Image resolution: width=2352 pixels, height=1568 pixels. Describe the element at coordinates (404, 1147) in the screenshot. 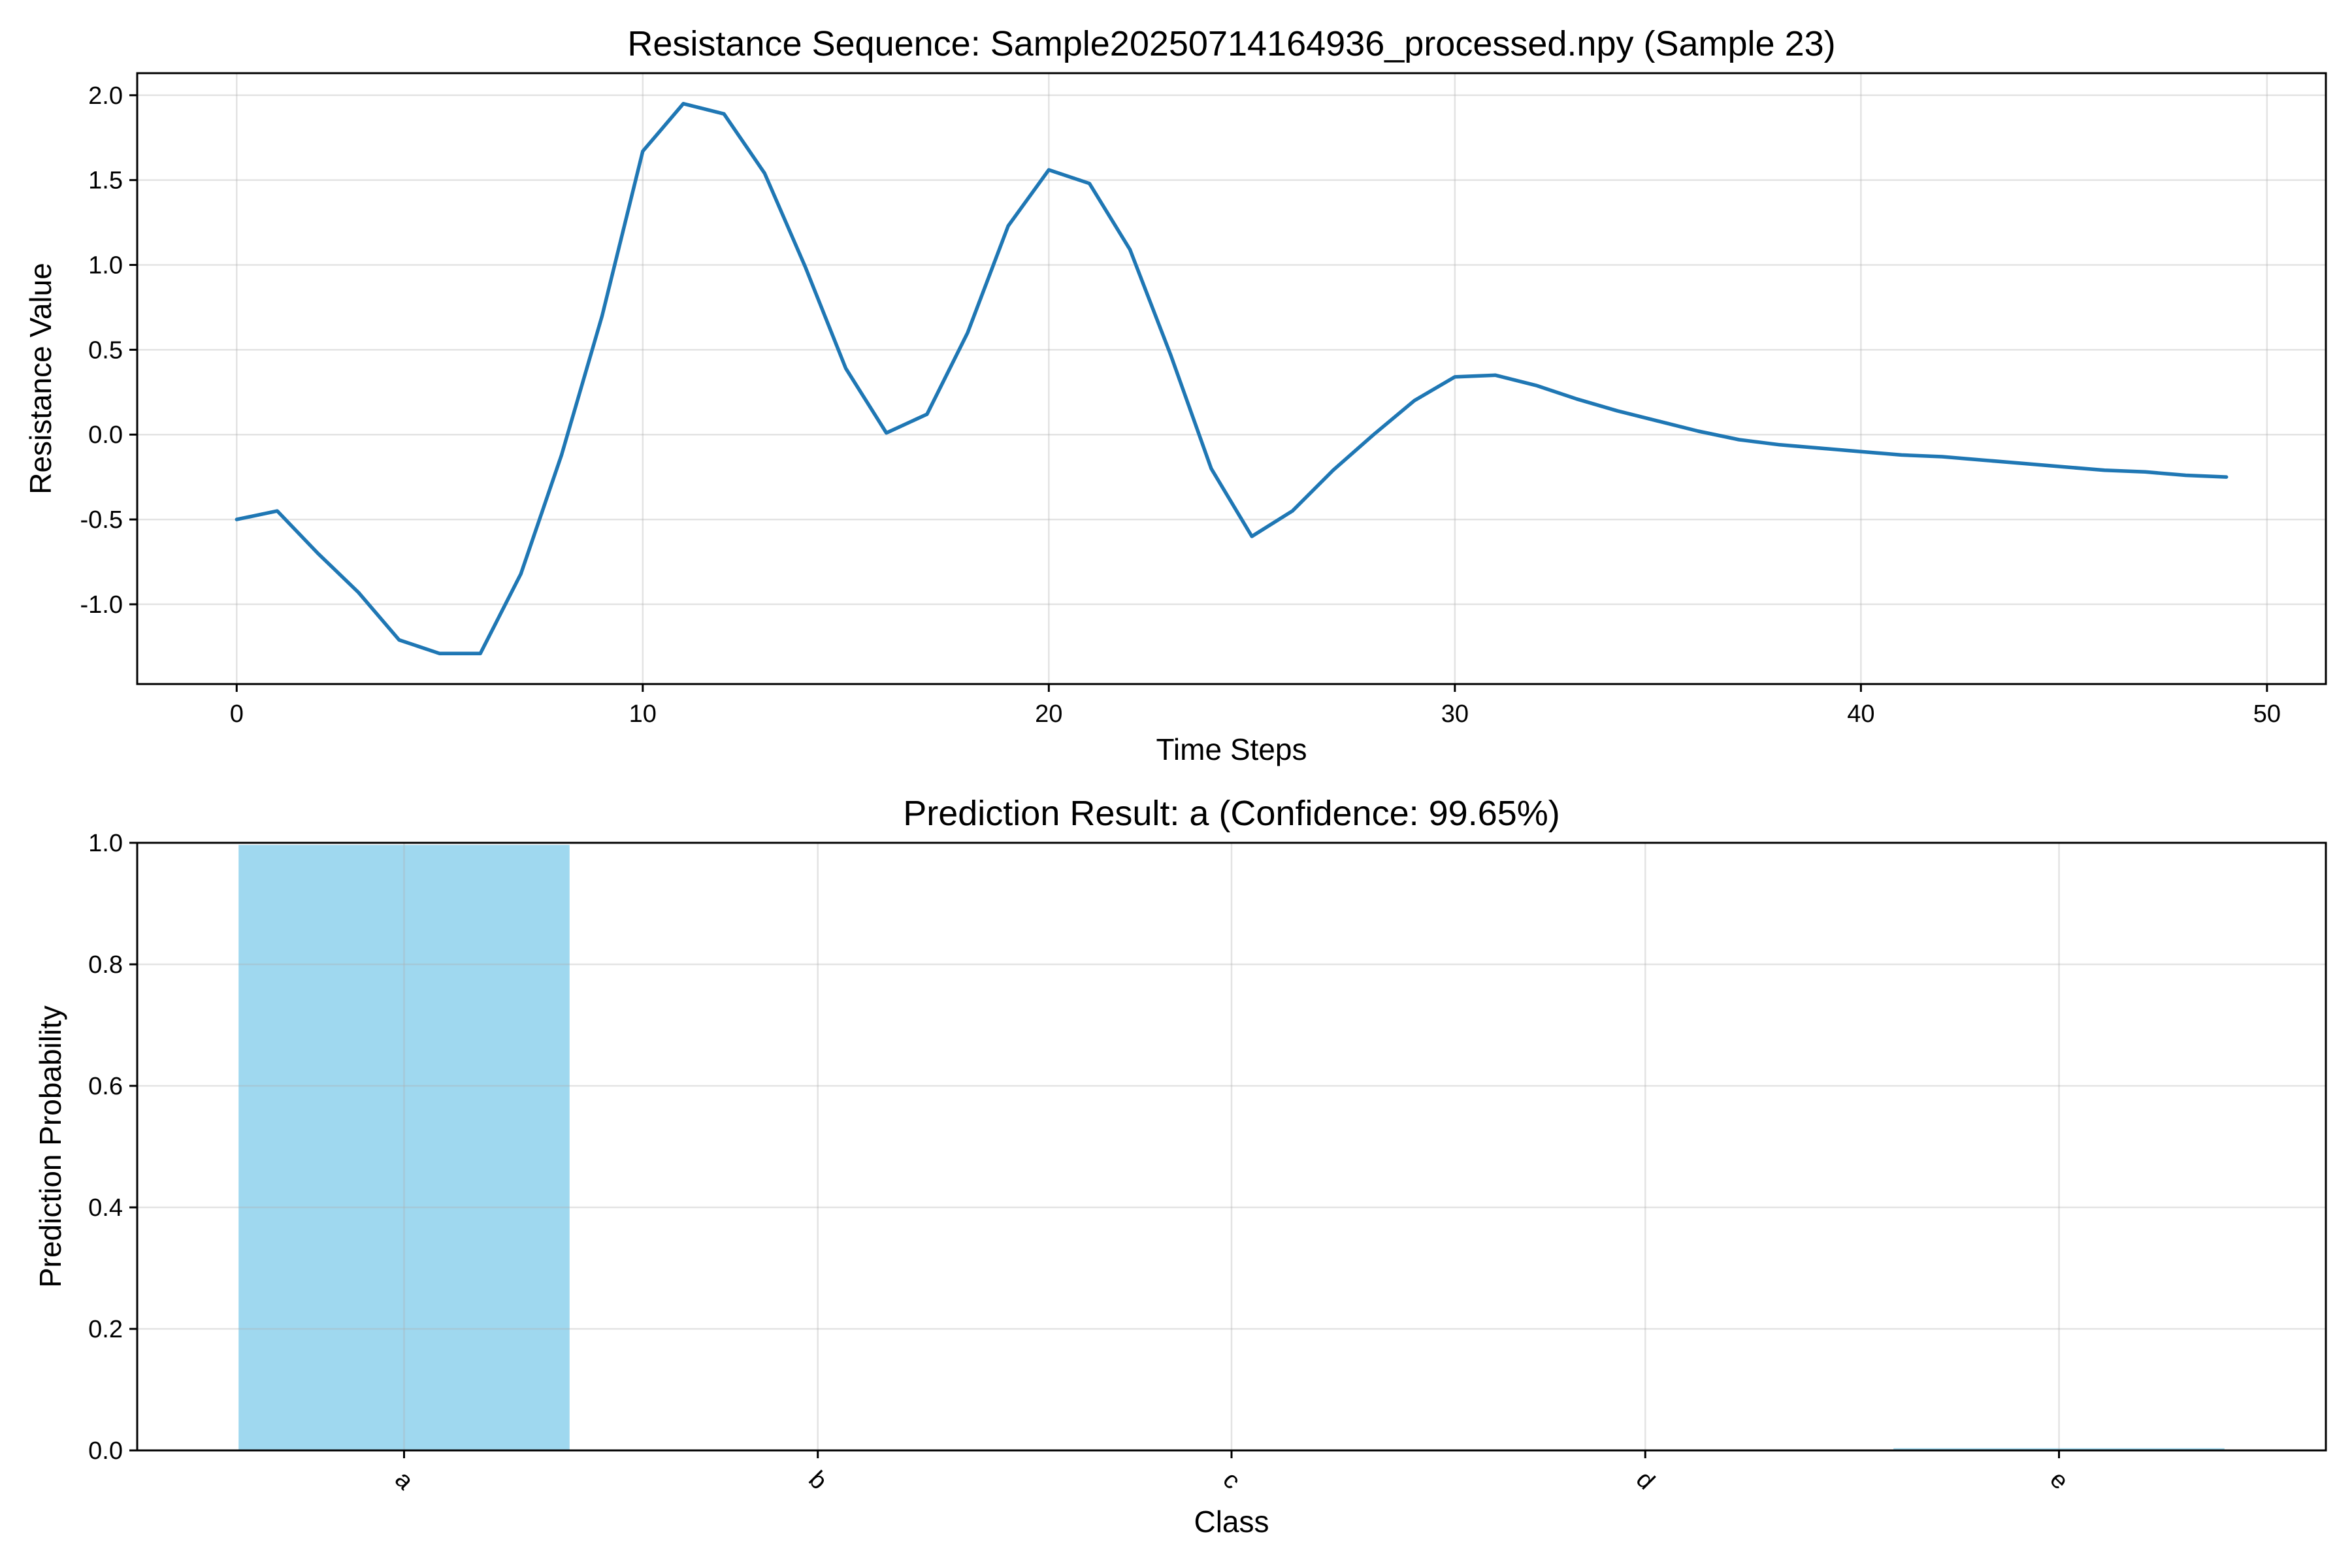

I see `bar-a` at that location.